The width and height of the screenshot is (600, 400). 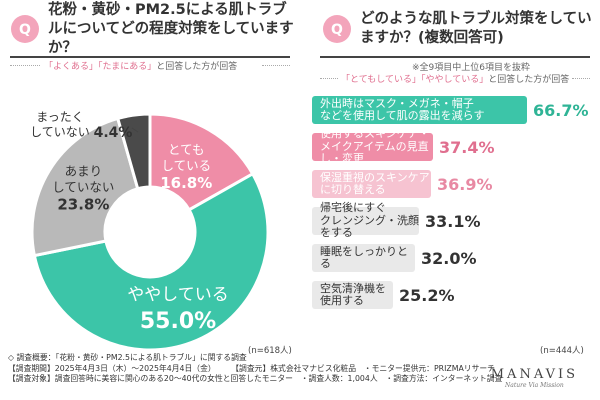 I want to click on bar-value-label: 36.9%, so click(x=465, y=184).